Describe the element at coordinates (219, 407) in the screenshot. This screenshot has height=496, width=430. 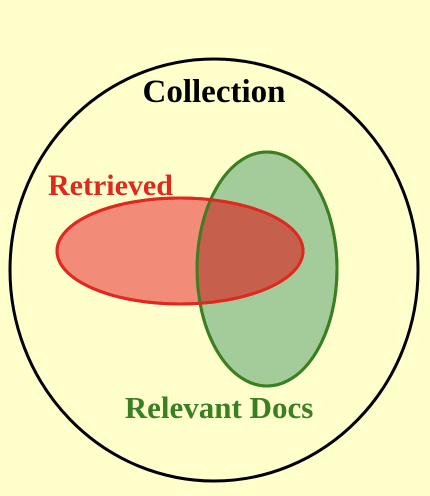
I see `relevant-docs-label: Relevant Docs` at that location.